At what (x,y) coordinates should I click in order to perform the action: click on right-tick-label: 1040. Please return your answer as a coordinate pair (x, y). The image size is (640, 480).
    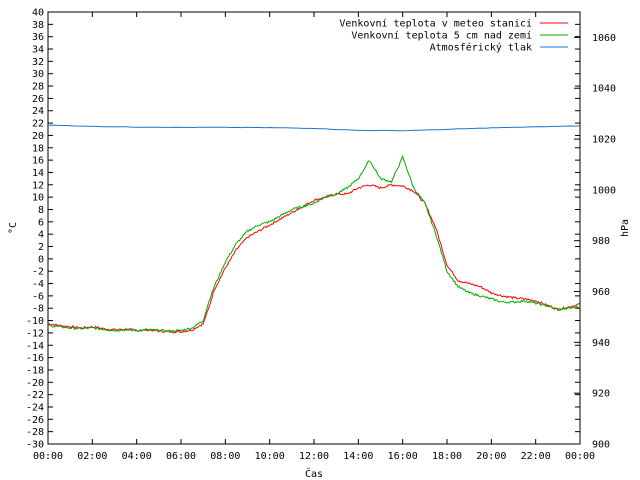
    Looking at the image, I should click on (604, 89).